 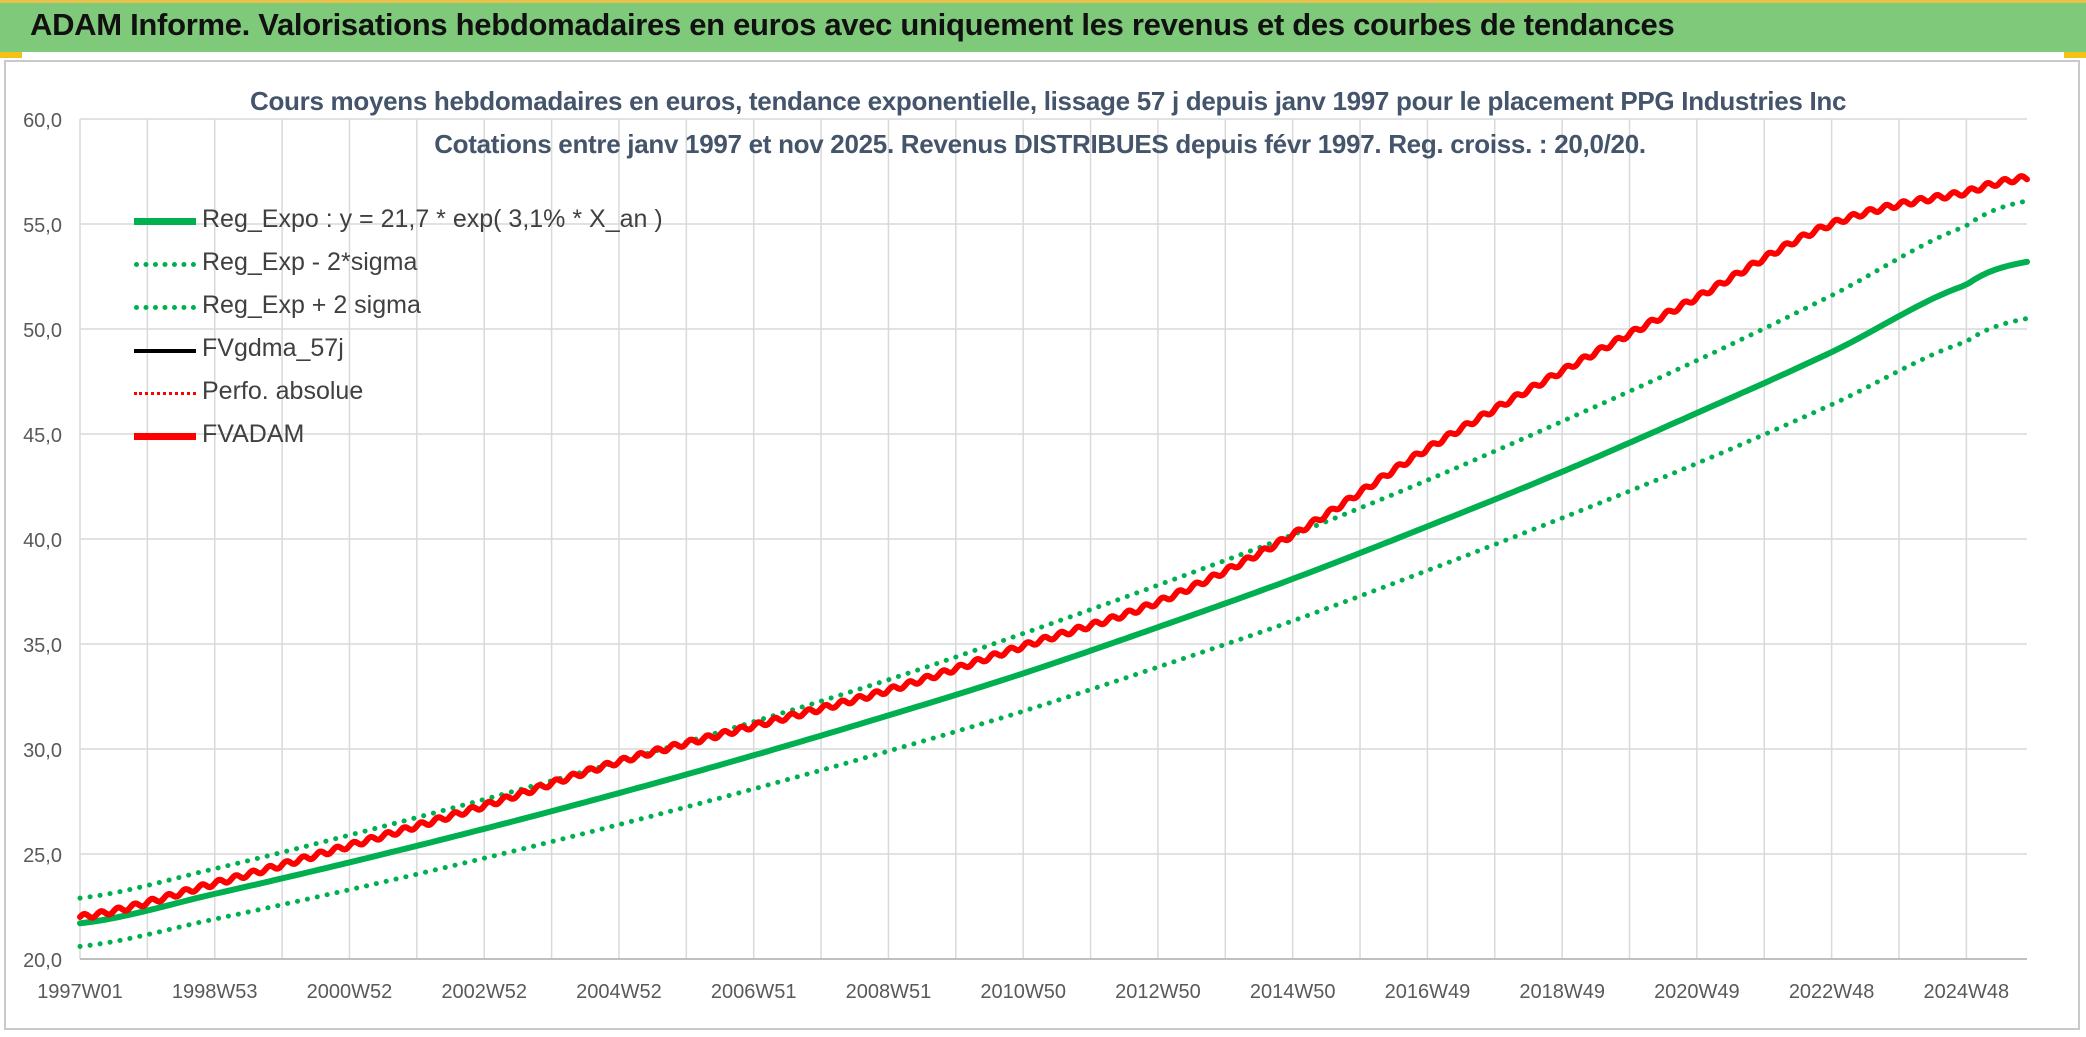 What do you see at coordinates (484, 992) in the screenshot?
I see `x-tick-label: 2002W52` at bounding box center [484, 992].